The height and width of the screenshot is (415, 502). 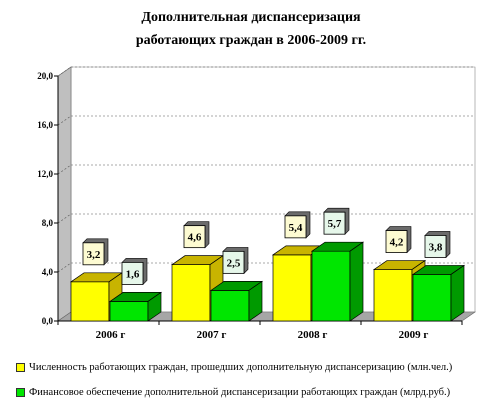 What do you see at coordinates (414, 335) in the screenshot?
I see `x-tick-label: 2009 г` at bounding box center [414, 335].